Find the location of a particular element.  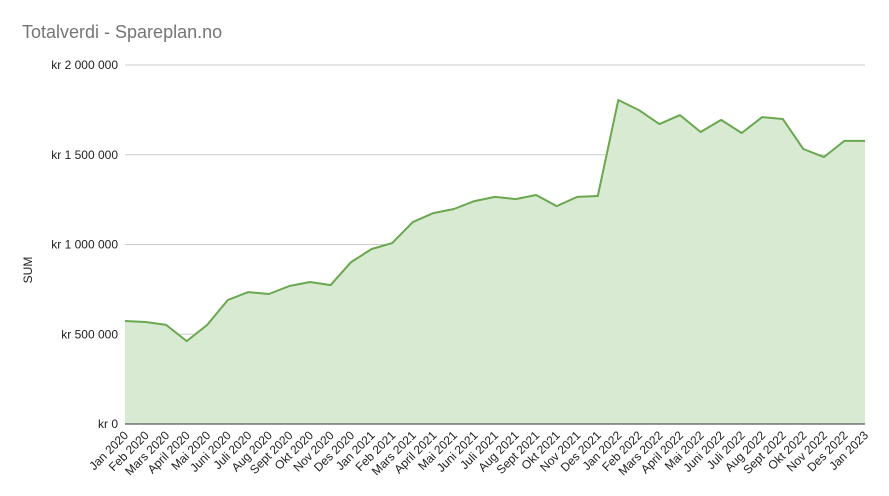

y-axis-label: SUM is located at coordinates (28, 270).